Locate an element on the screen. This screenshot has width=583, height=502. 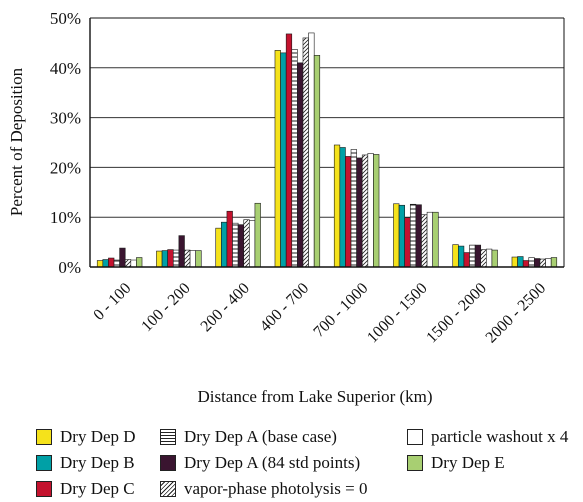
y-tick-label: 10% is located at coordinates (65, 217).